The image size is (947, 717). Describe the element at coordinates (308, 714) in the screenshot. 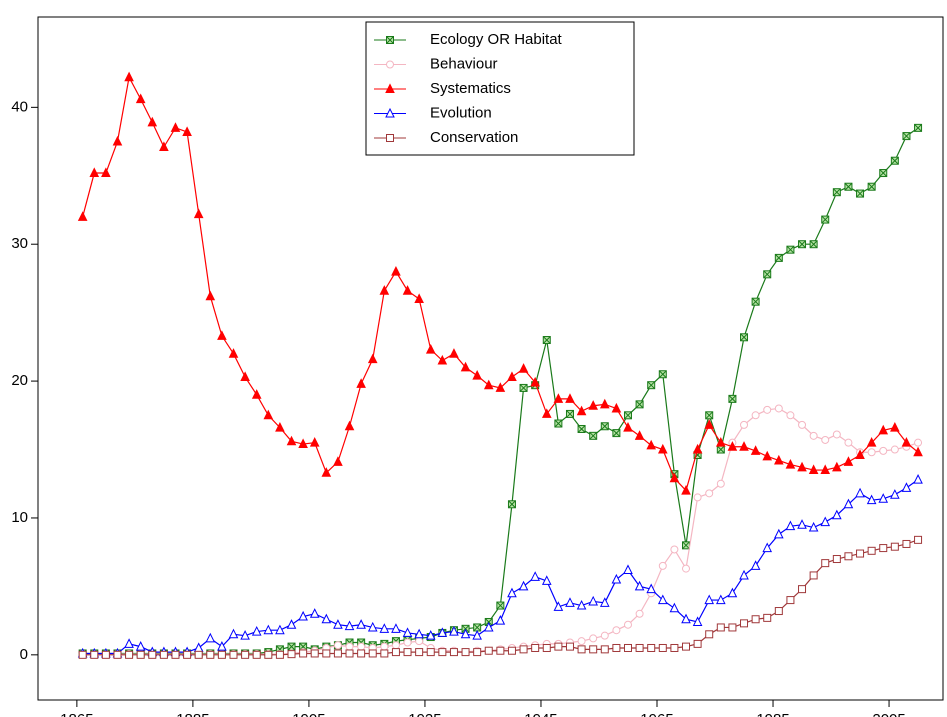

I see `x-tick-label: 1905` at that location.